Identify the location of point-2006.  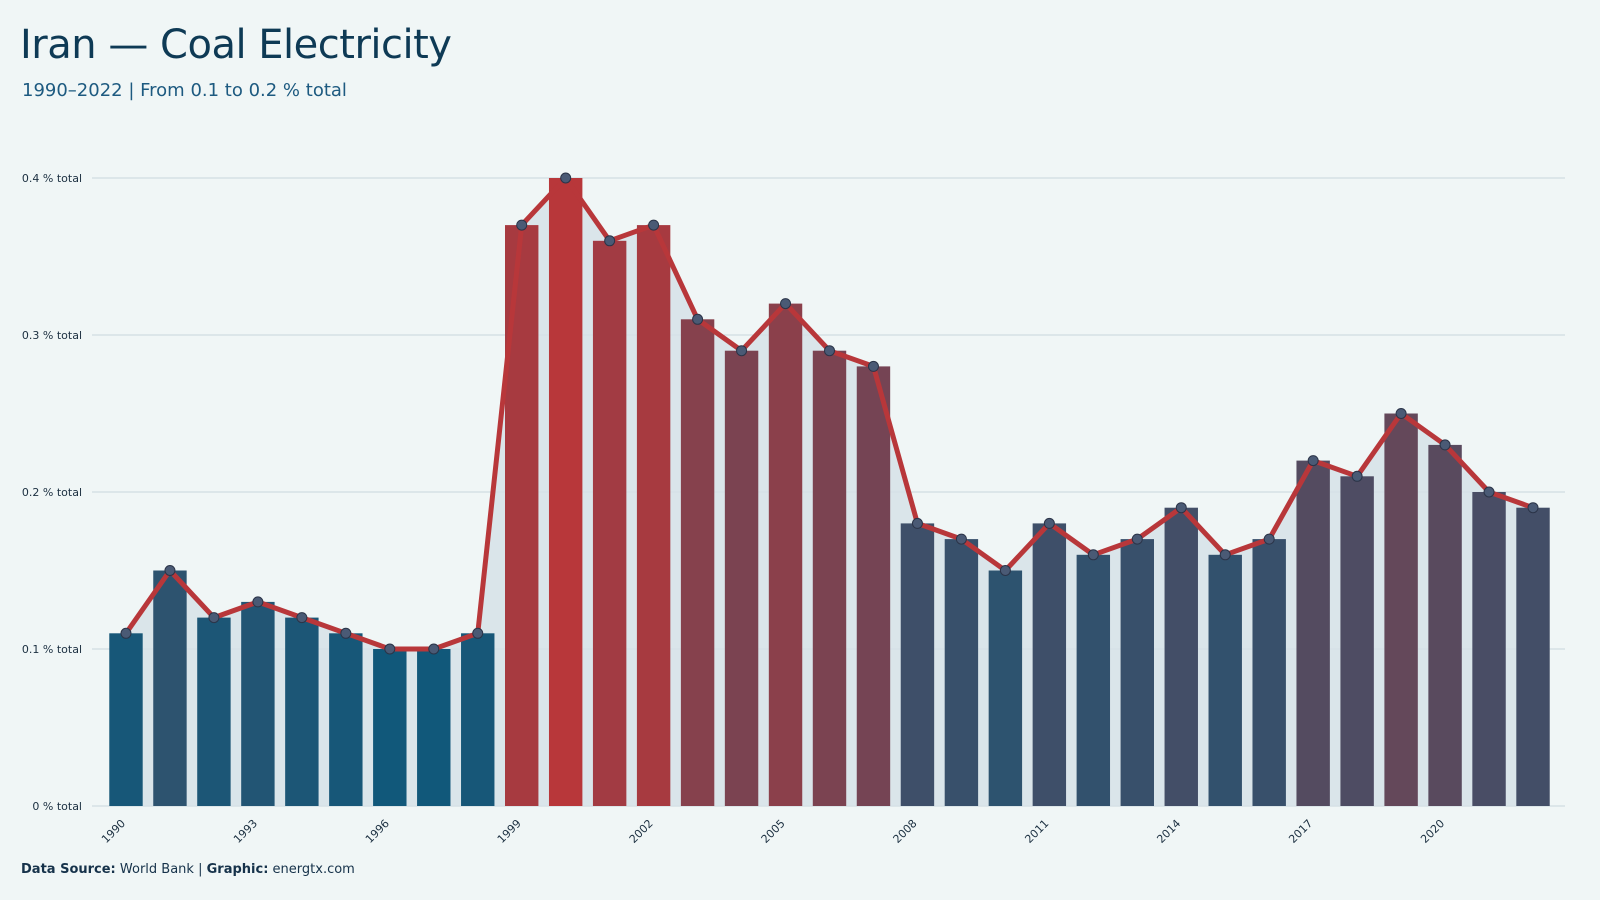
(829, 351).